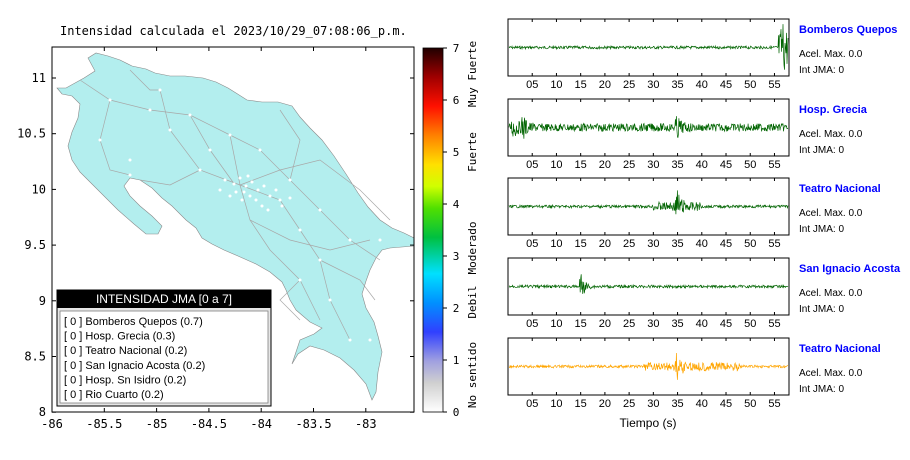 This screenshot has width=910, height=460. I want to click on map-x-tick-label: -85.5, so click(104, 424).